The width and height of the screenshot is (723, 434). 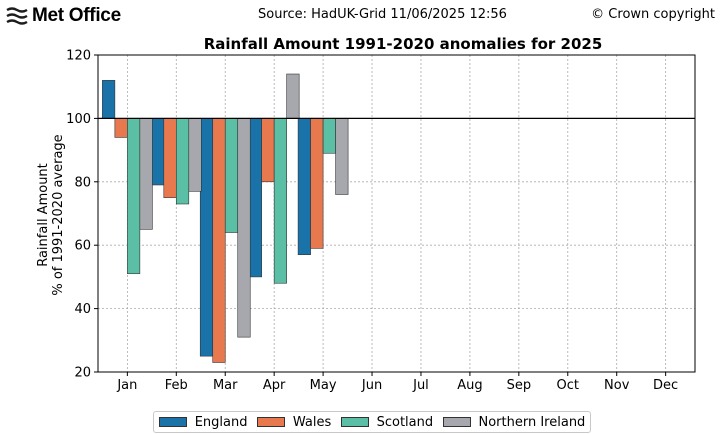 What do you see at coordinates (82, 182) in the screenshot?
I see `y-tick-label: 80` at bounding box center [82, 182].